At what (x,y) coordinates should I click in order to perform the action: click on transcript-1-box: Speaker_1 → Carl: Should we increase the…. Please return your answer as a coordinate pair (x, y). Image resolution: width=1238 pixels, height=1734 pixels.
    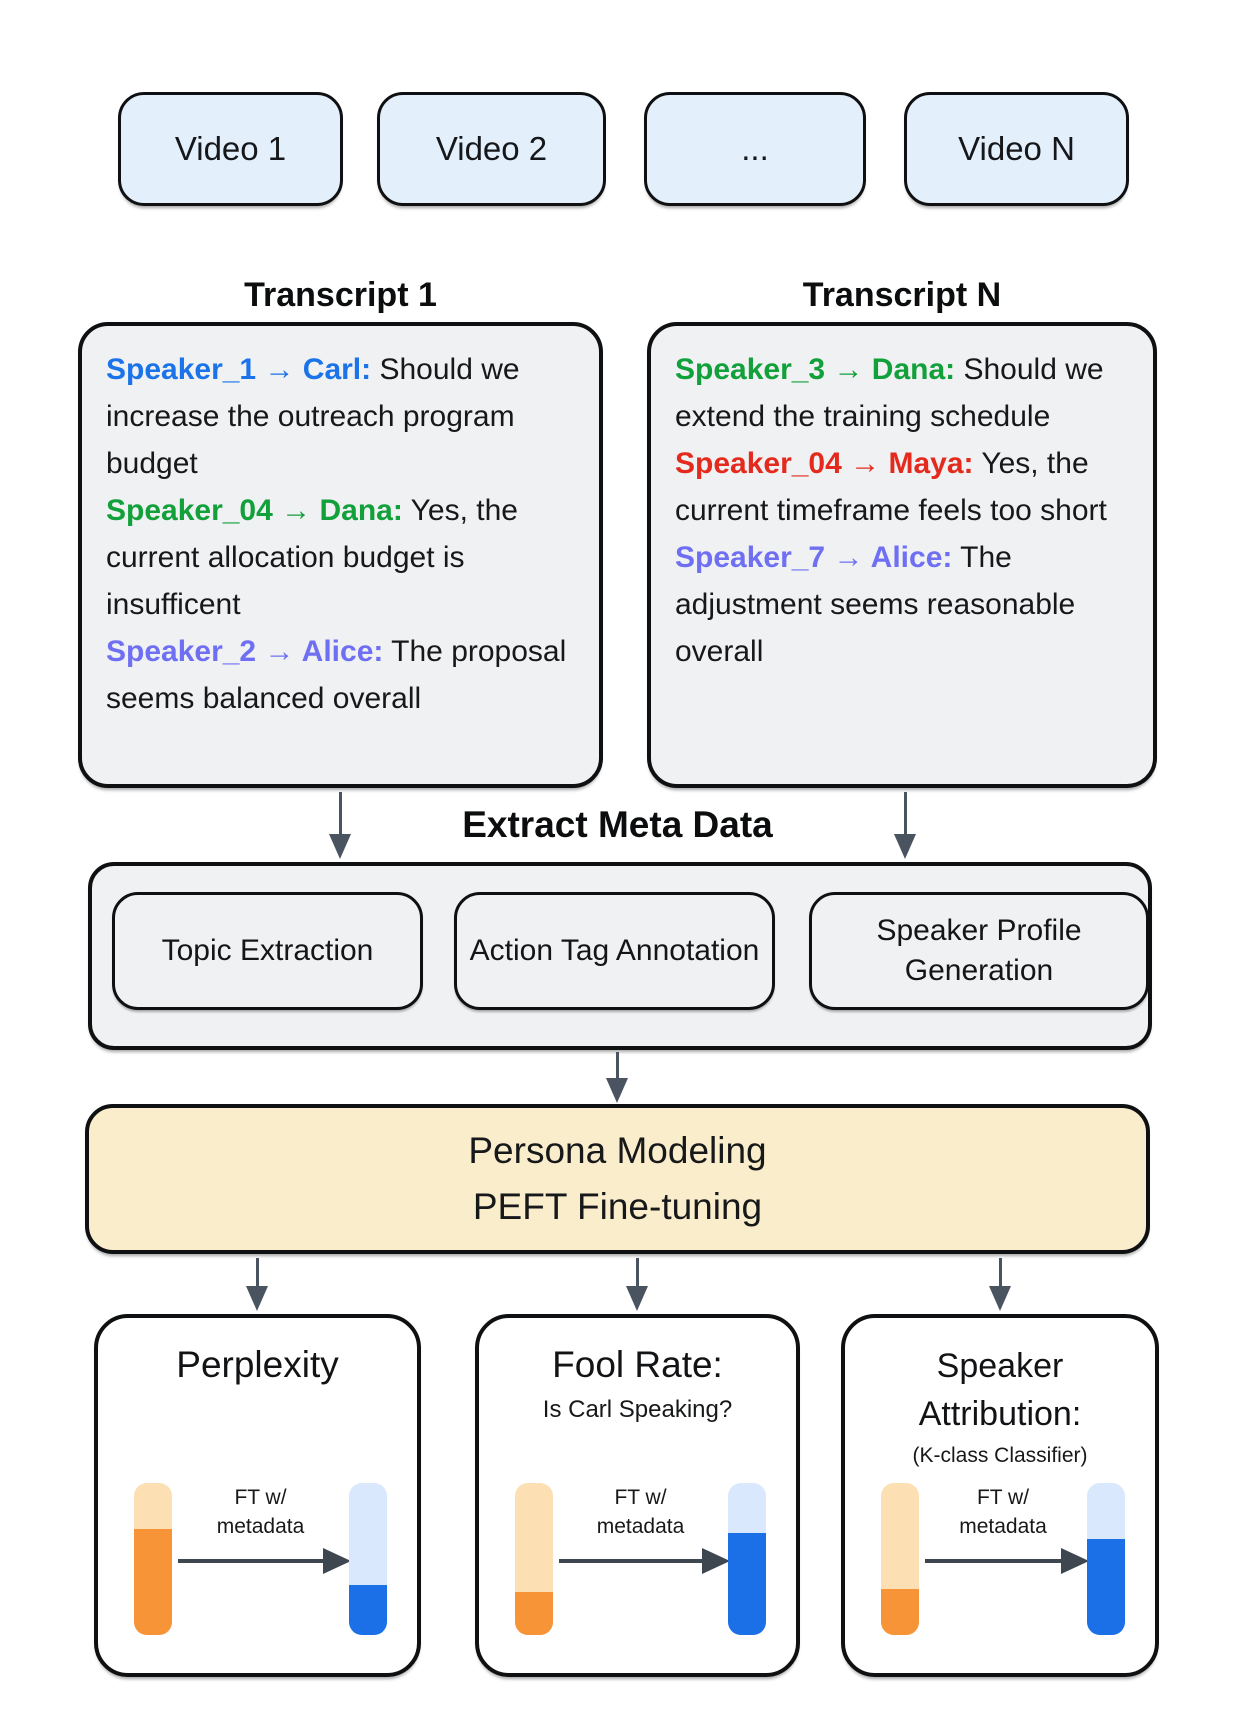
    Looking at the image, I should click on (340, 555).